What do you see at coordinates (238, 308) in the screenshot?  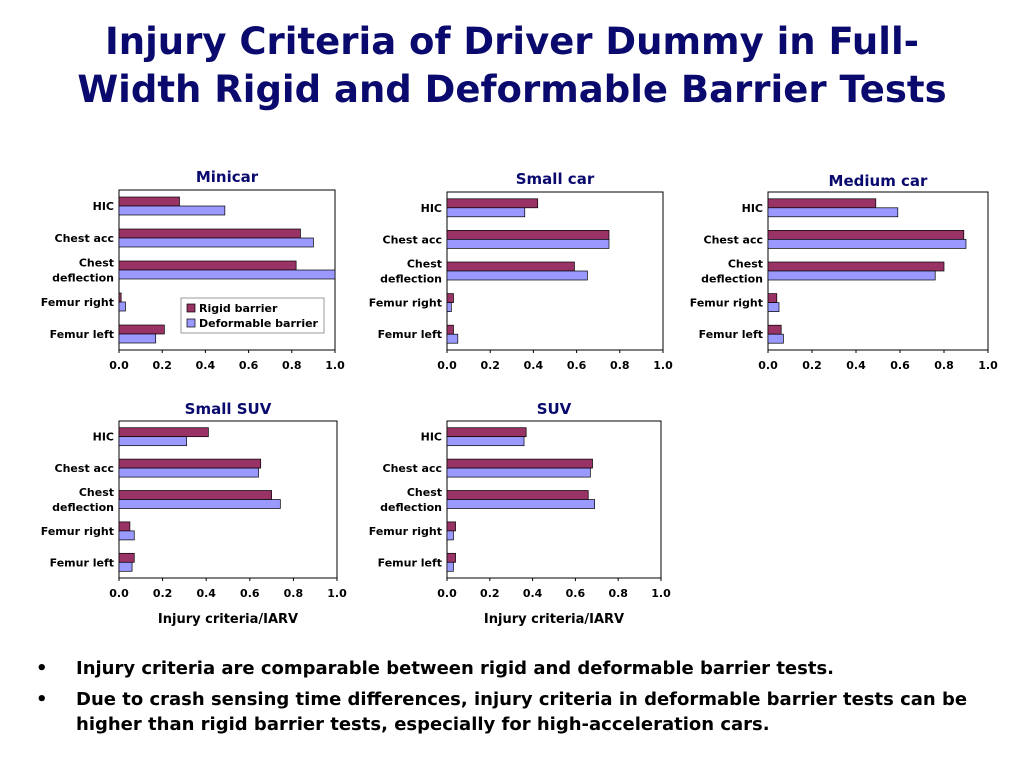 I see `legend-label: Rigid barrier` at bounding box center [238, 308].